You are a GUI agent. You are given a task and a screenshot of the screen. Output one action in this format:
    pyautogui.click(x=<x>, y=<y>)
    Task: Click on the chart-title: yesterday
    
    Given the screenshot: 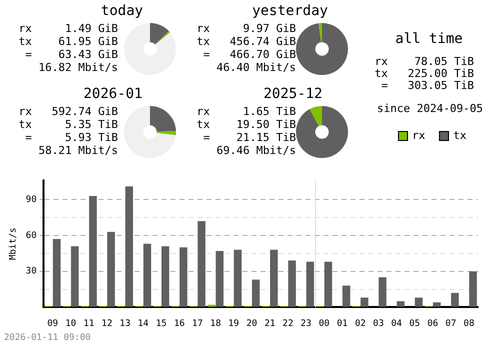 What is the action you would take?
    pyautogui.click(x=290, y=11)
    